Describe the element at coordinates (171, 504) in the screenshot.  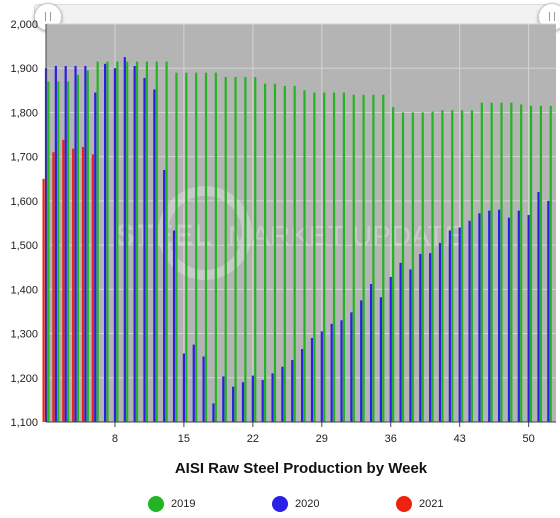
I see `legend-item-2019: 2019` at that location.